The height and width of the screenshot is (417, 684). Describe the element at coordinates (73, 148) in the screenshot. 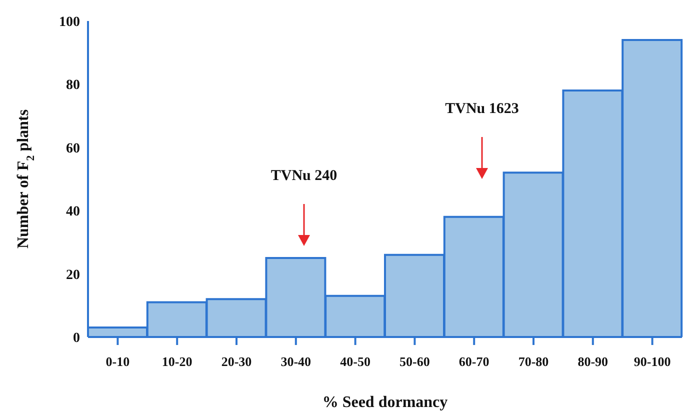

I see `y-tick-label: 60` at that location.